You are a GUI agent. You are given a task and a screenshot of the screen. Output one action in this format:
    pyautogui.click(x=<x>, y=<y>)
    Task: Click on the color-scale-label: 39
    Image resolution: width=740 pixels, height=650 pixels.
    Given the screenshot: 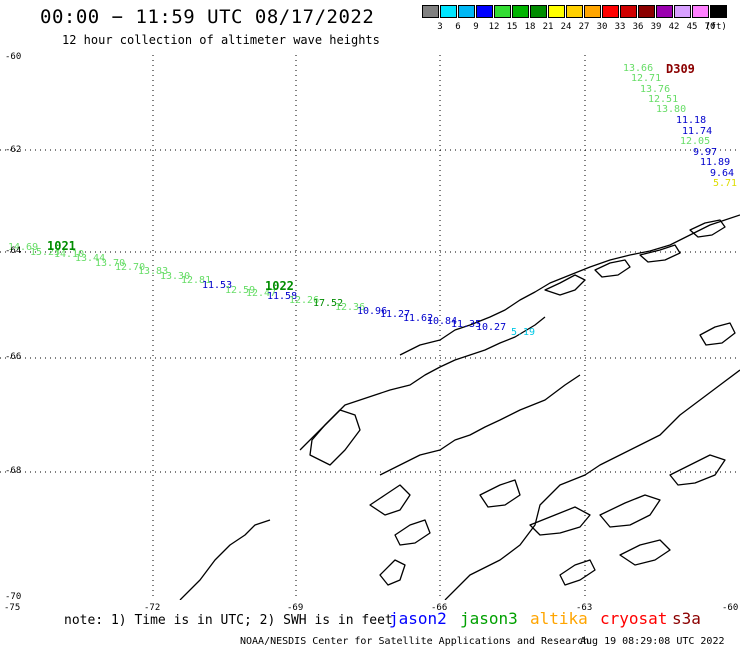 What is the action you would take?
    pyautogui.click(x=656, y=27)
    